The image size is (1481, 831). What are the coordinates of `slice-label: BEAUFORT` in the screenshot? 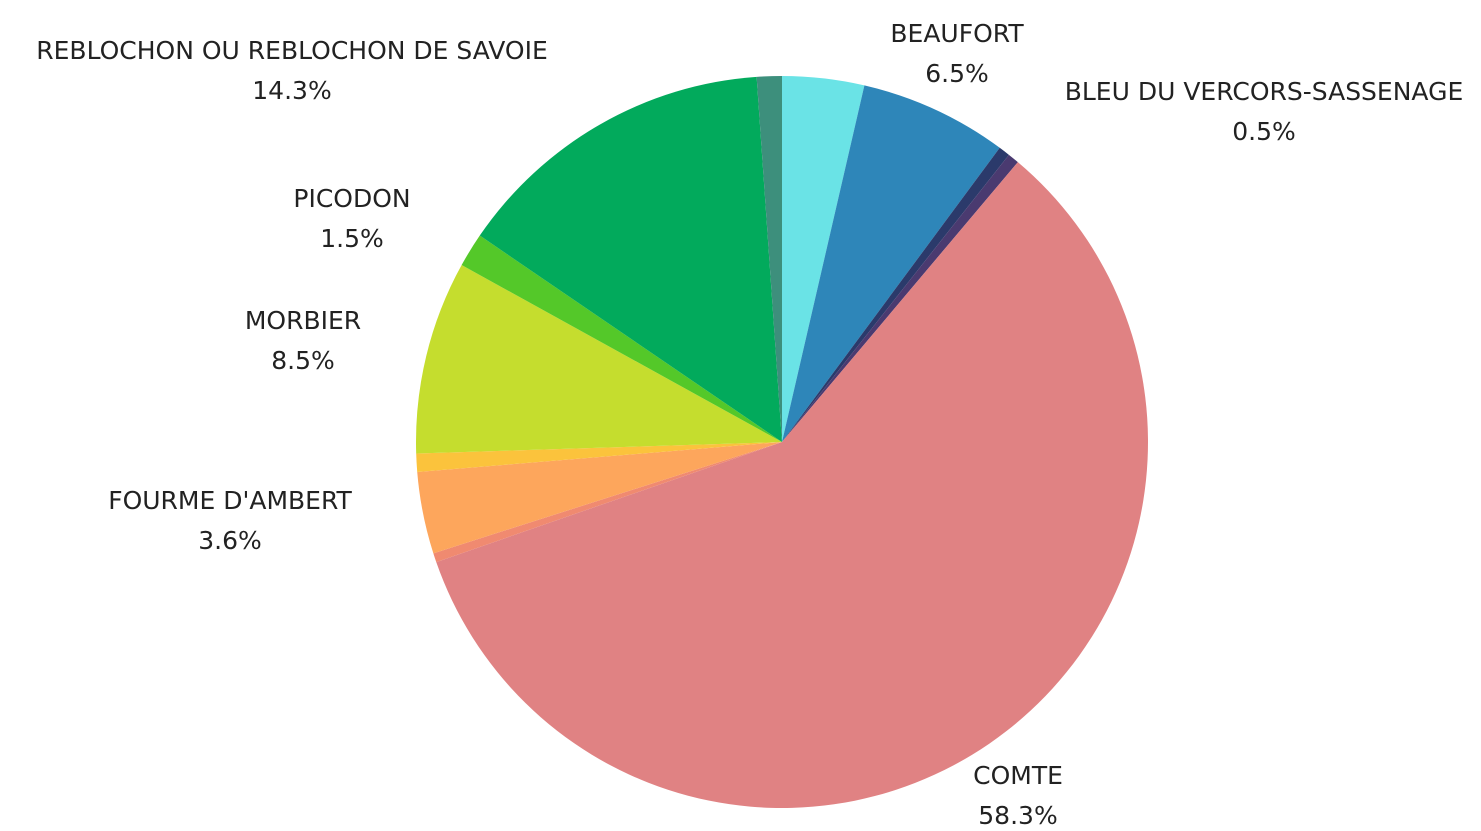 It's located at (957, 33).